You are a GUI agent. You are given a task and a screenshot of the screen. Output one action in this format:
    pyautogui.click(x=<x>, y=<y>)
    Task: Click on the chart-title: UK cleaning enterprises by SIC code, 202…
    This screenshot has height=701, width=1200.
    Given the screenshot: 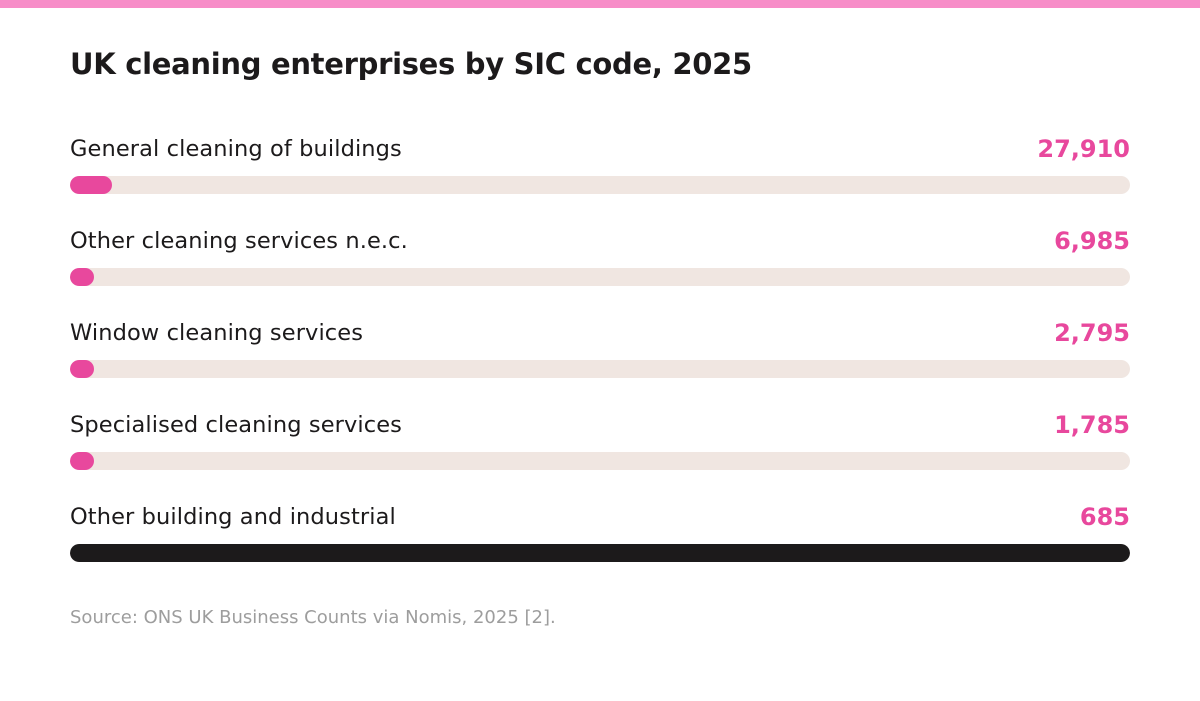 What is the action you would take?
    pyautogui.click(x=411, y=64)
    